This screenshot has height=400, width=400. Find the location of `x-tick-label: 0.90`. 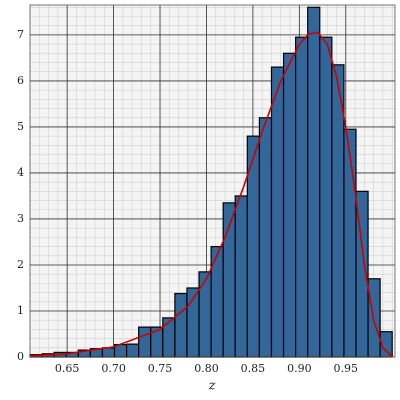

x-tick-label: 0.90 is located at coordinates (299, 368).